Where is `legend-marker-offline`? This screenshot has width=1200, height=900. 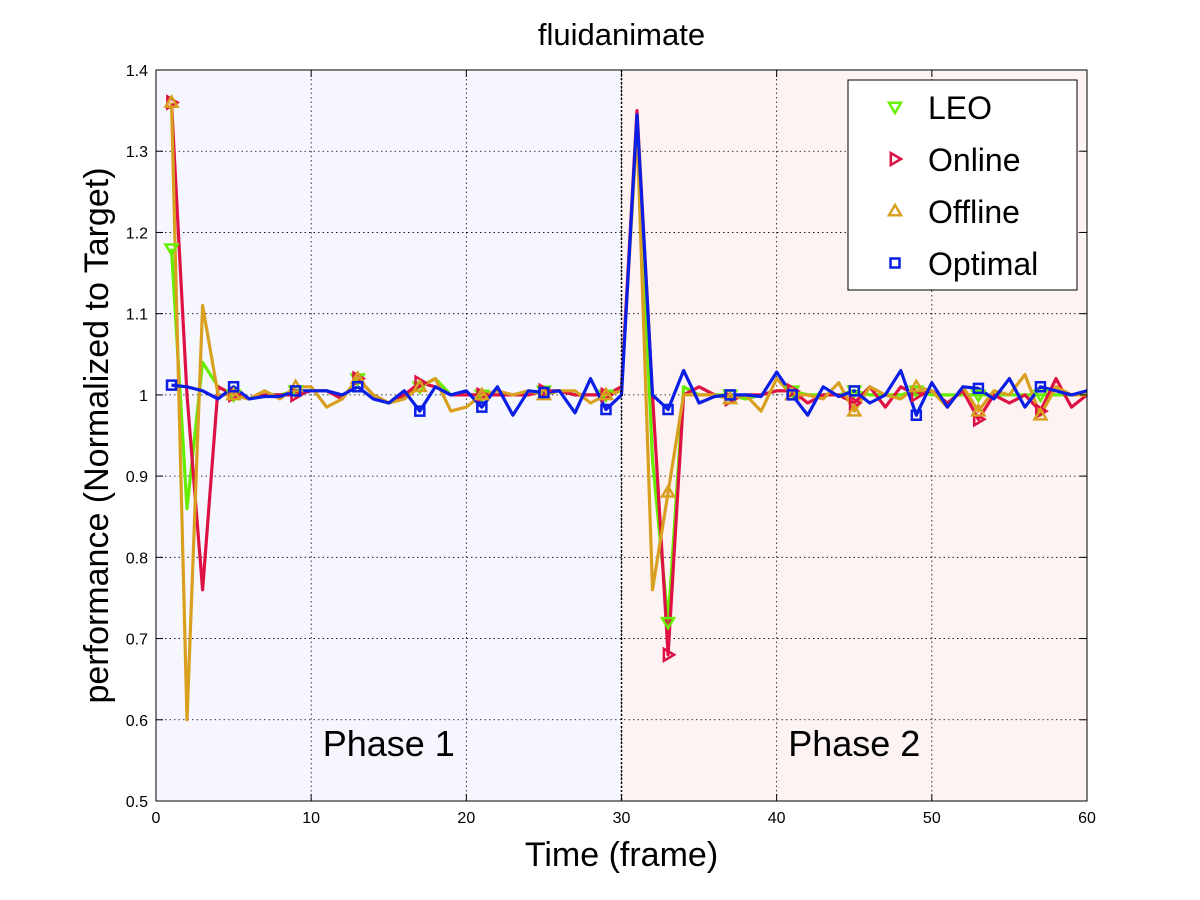
legend-marker-offline is located at coordinates (895, 209).